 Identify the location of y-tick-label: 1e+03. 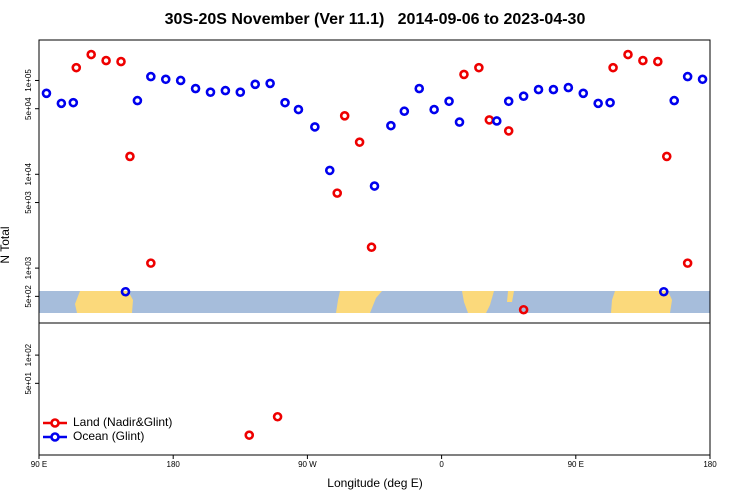
(28, 267).